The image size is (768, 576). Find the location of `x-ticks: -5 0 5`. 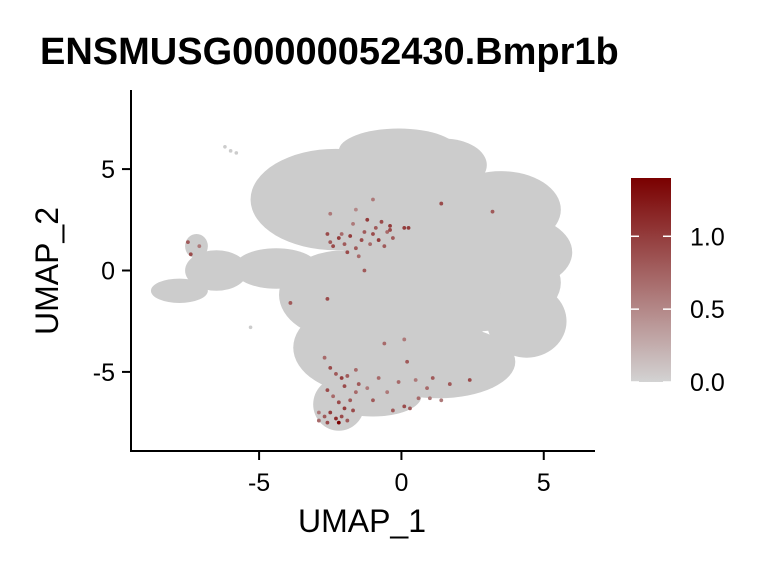

x-ticks: -5 0 5 is located at coordinates (399, 474).